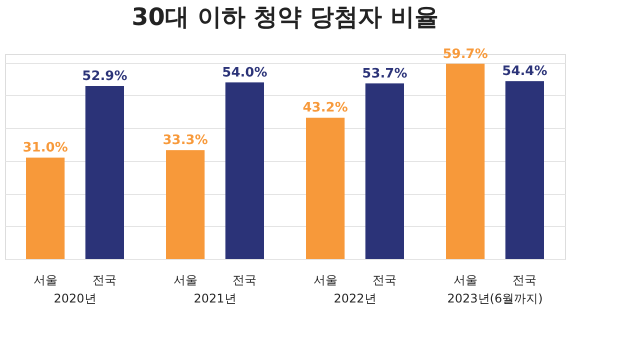 This screenshot has height=360, width=640. Describe the element at coordinates (355, 299) in the screenshot. I see `x-tick-label: 2022년` at that location.